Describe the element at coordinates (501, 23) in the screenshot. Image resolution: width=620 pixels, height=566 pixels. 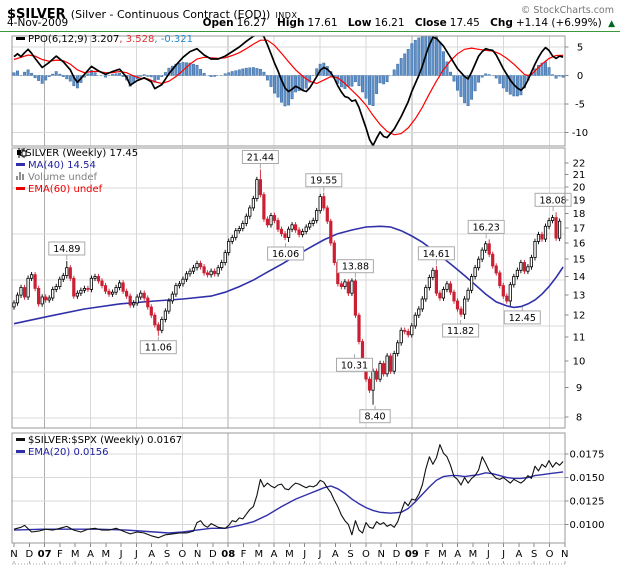
I see `change-label: Chg` at that location.